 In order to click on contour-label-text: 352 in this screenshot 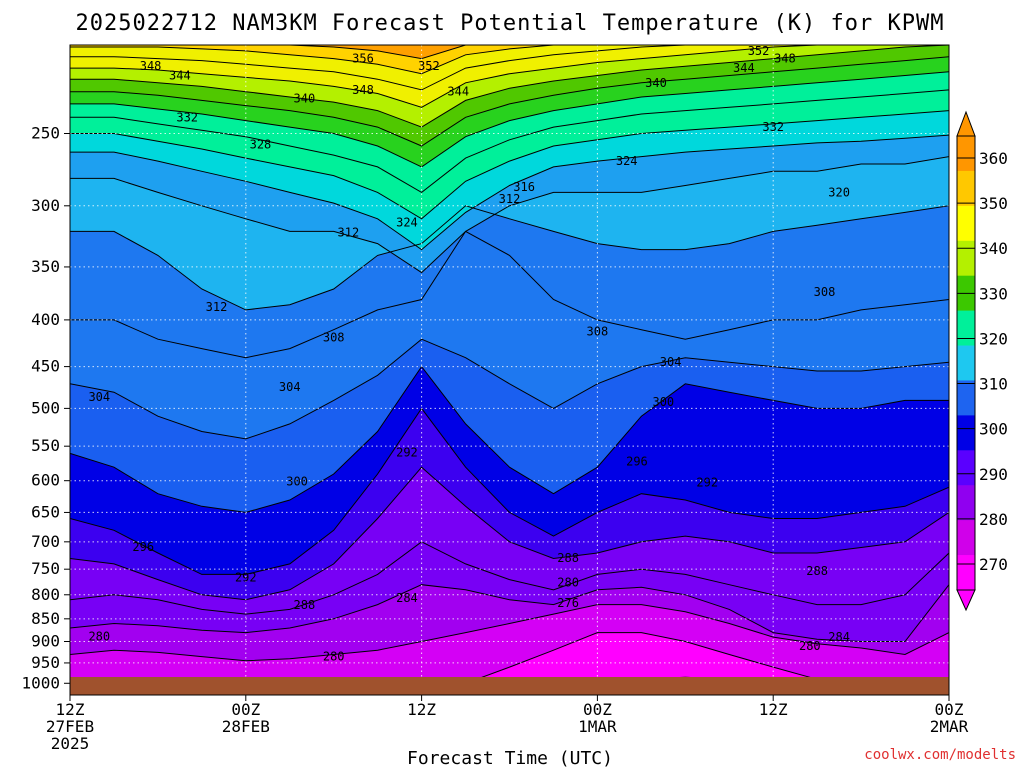, I will do `click(429, 66)`.